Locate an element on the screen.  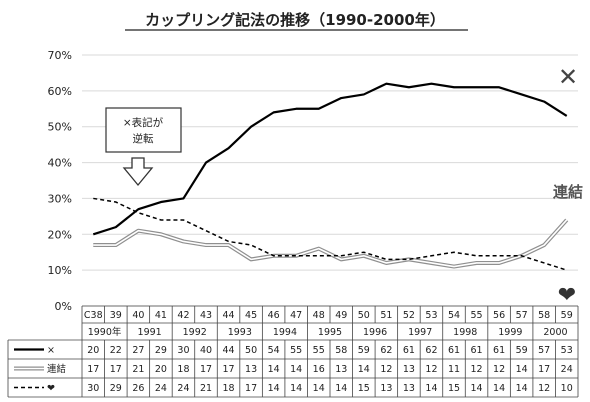
series-line-inner is located at coordinates (330, 243).